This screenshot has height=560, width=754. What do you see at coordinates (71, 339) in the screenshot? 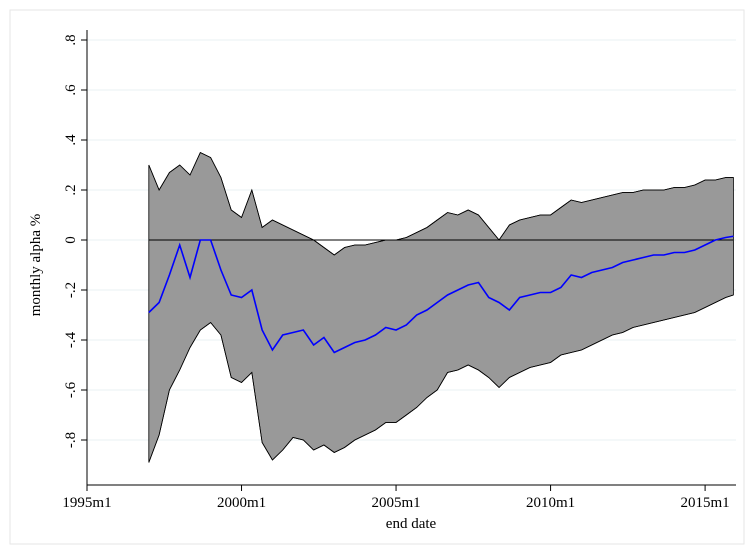
I see `y-tick-label: -.4` at bounding box center [71, 339].